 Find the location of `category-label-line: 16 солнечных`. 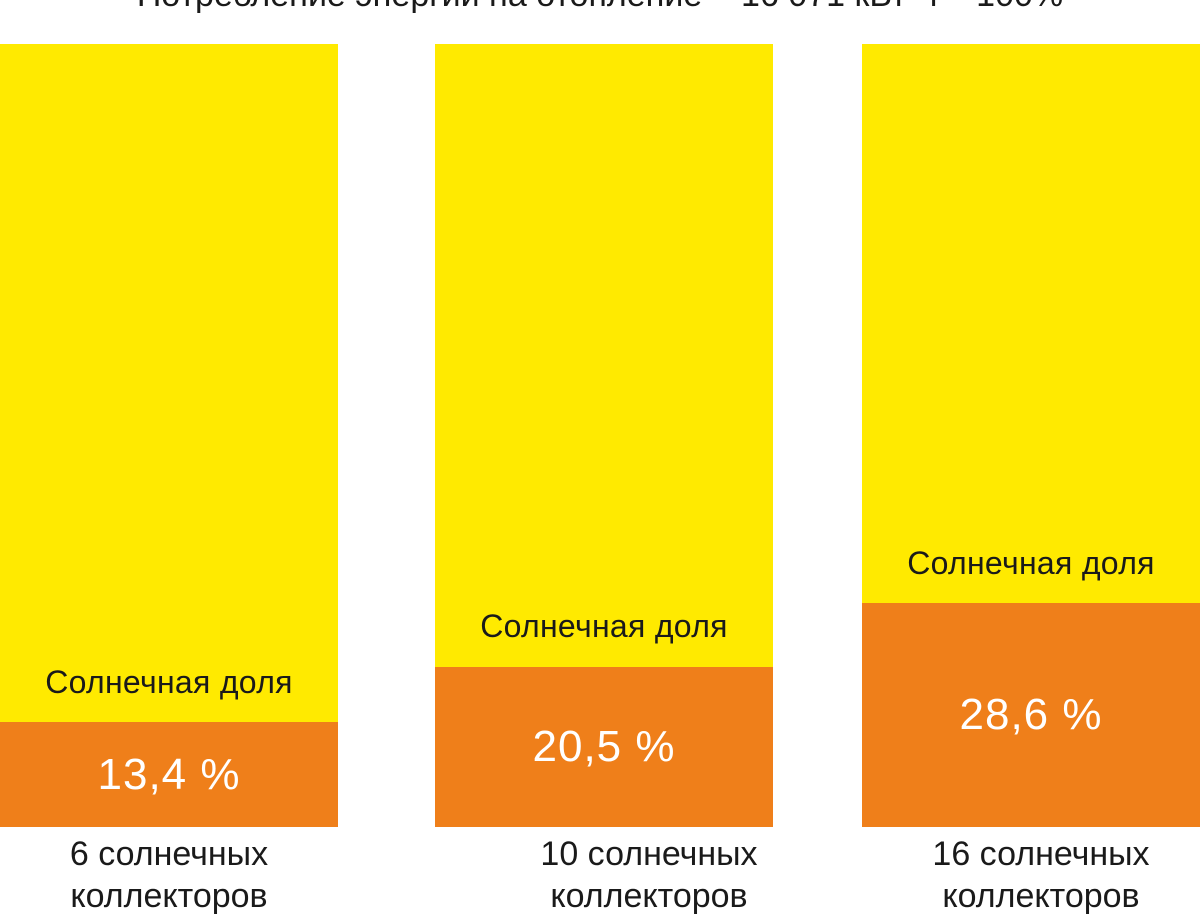

category-label-line: 16 солнечных is located at coordinates (1041, 854).